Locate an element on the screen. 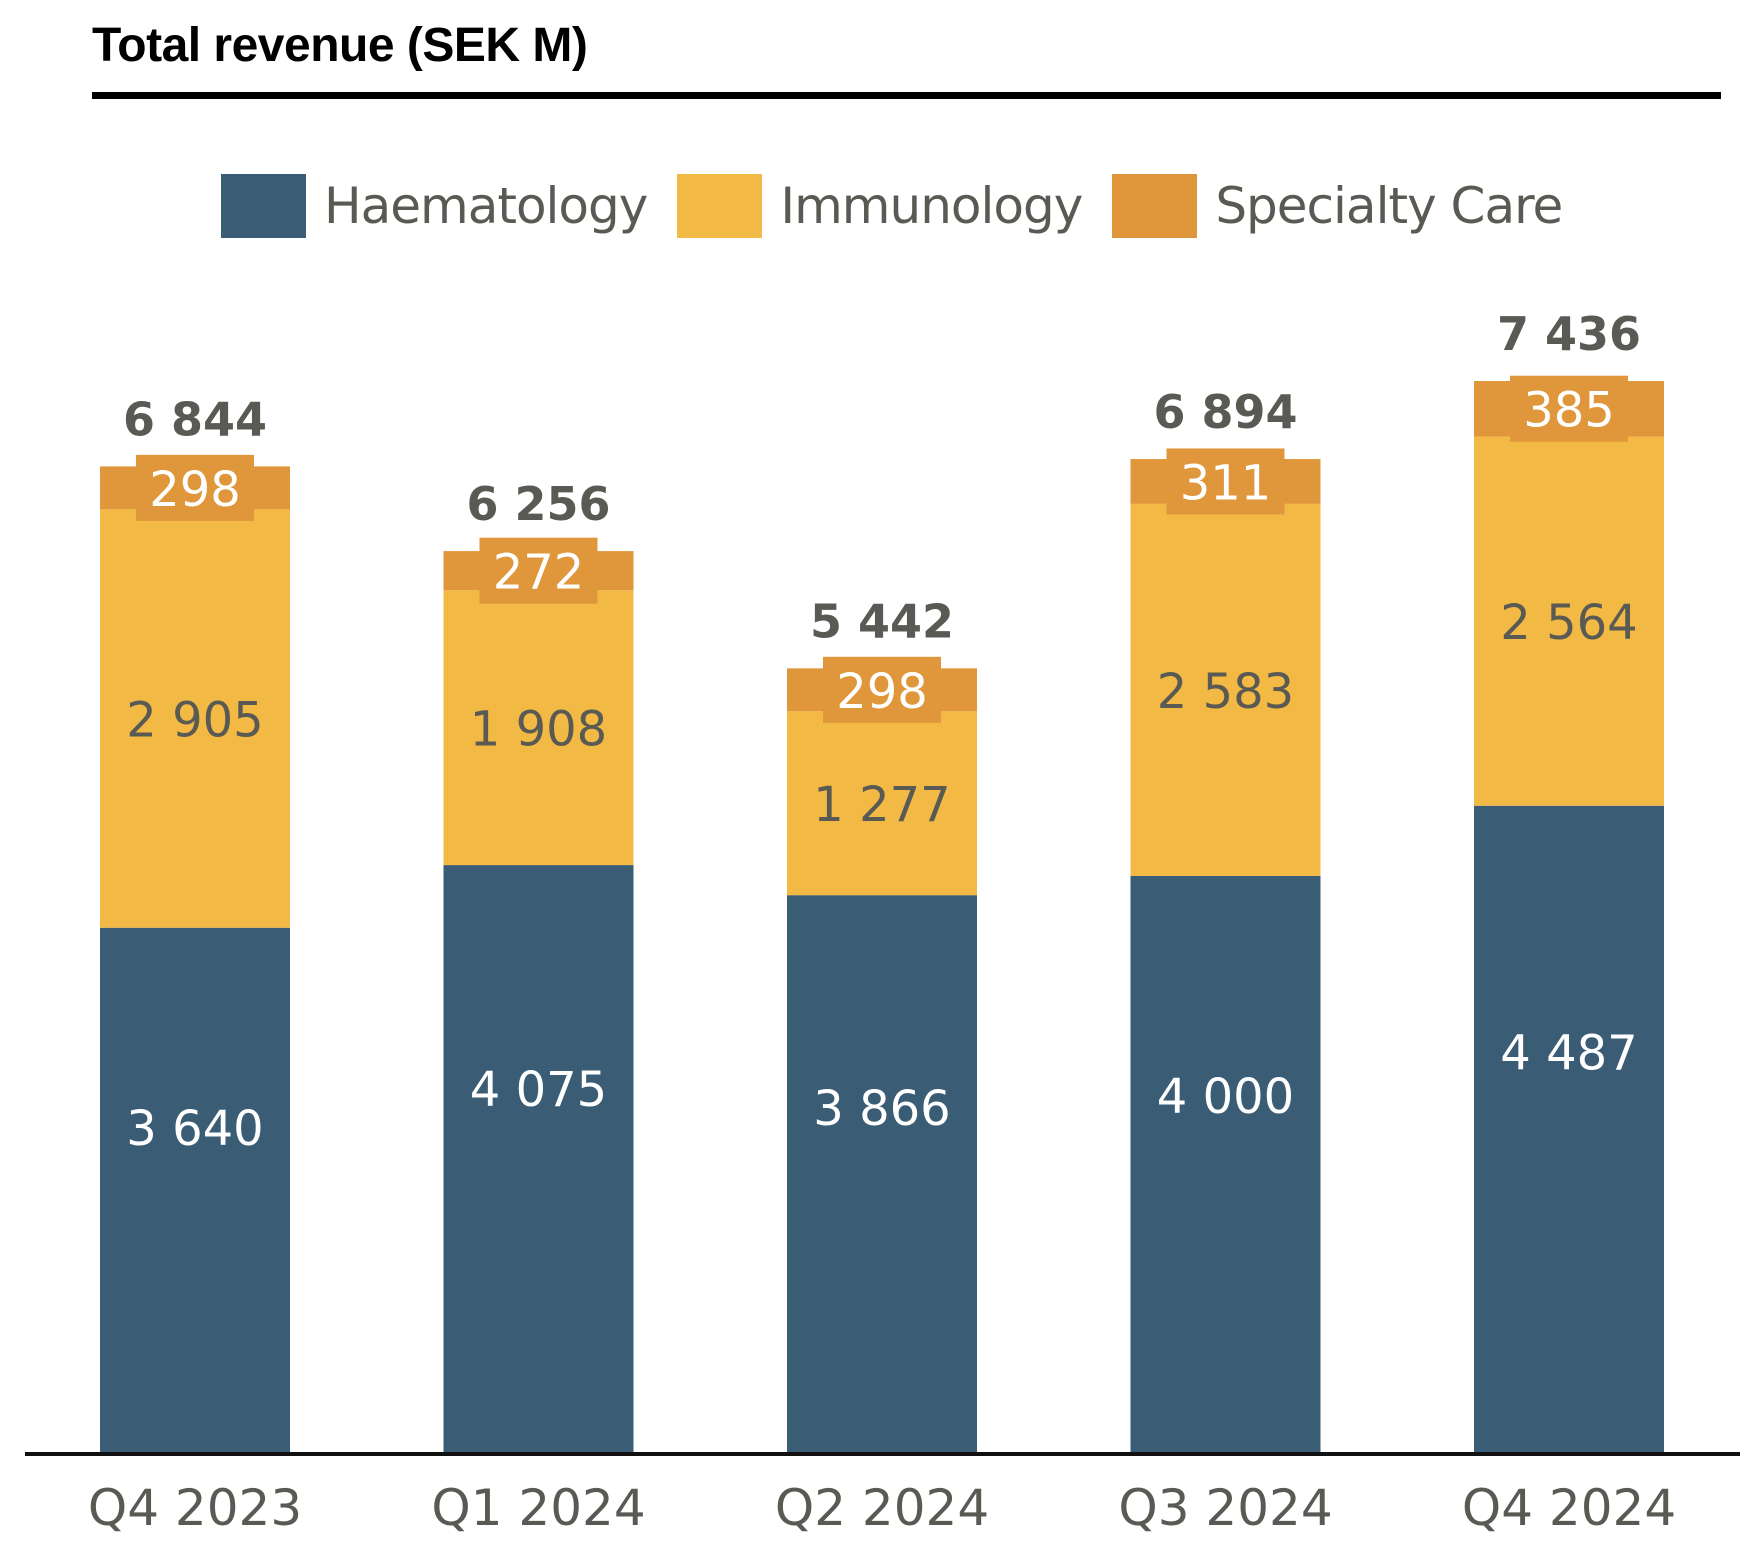  legend-item-immunology: Immunology is located at coordinates (880, 206).